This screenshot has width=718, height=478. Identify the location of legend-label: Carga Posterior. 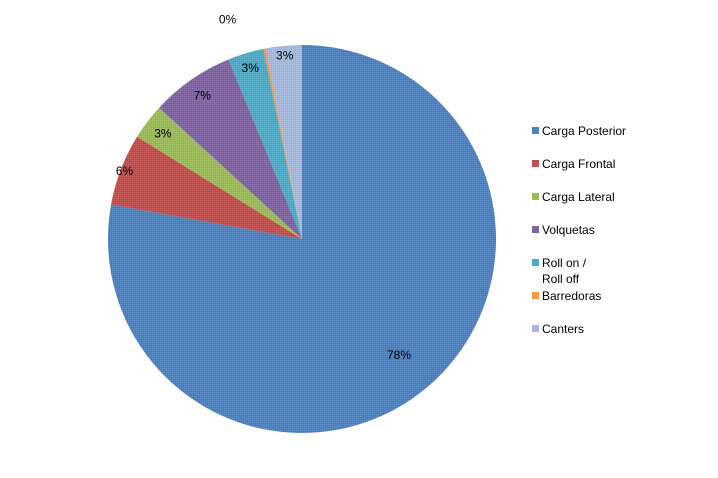
(584, 131).